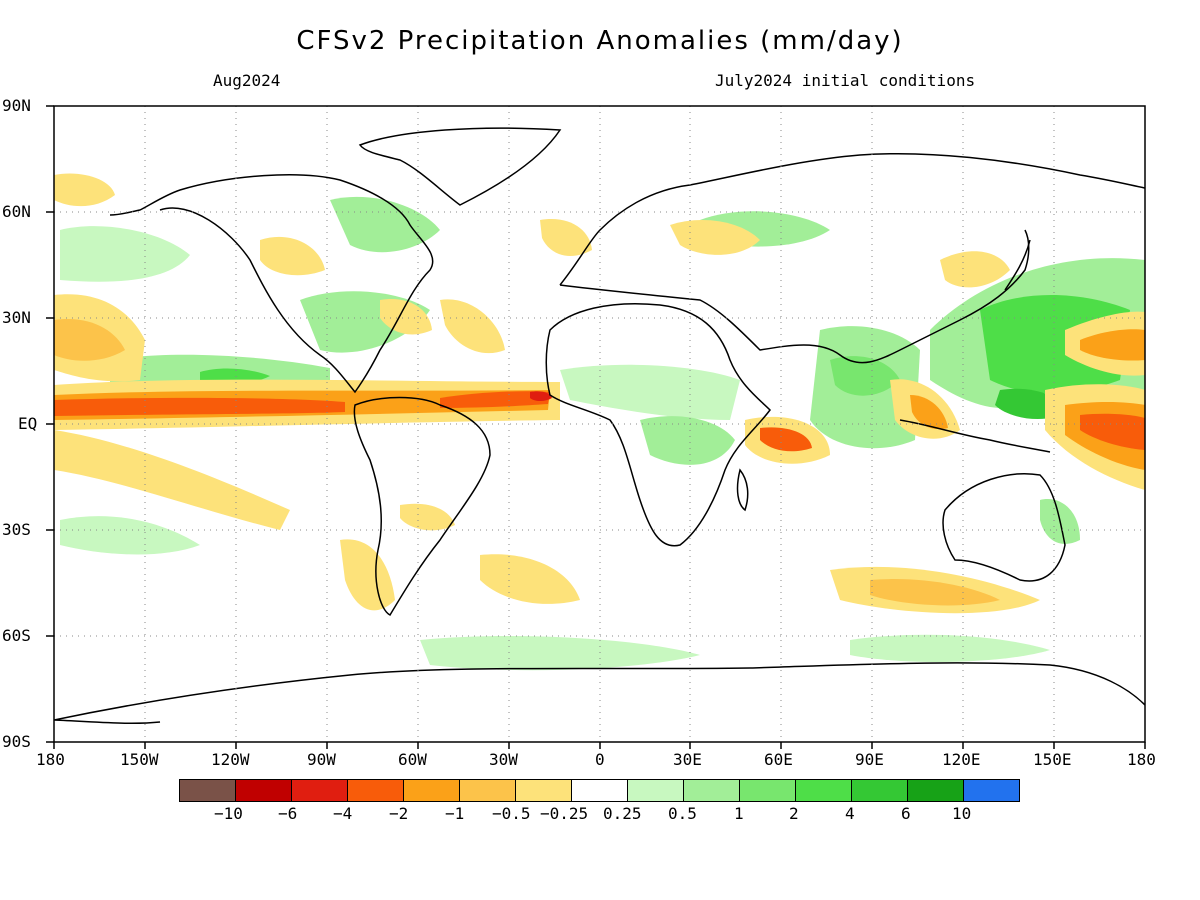  Describe the element at coordinates (230, 759) in the screenshot. I see `lon-label: 120W` at that location.